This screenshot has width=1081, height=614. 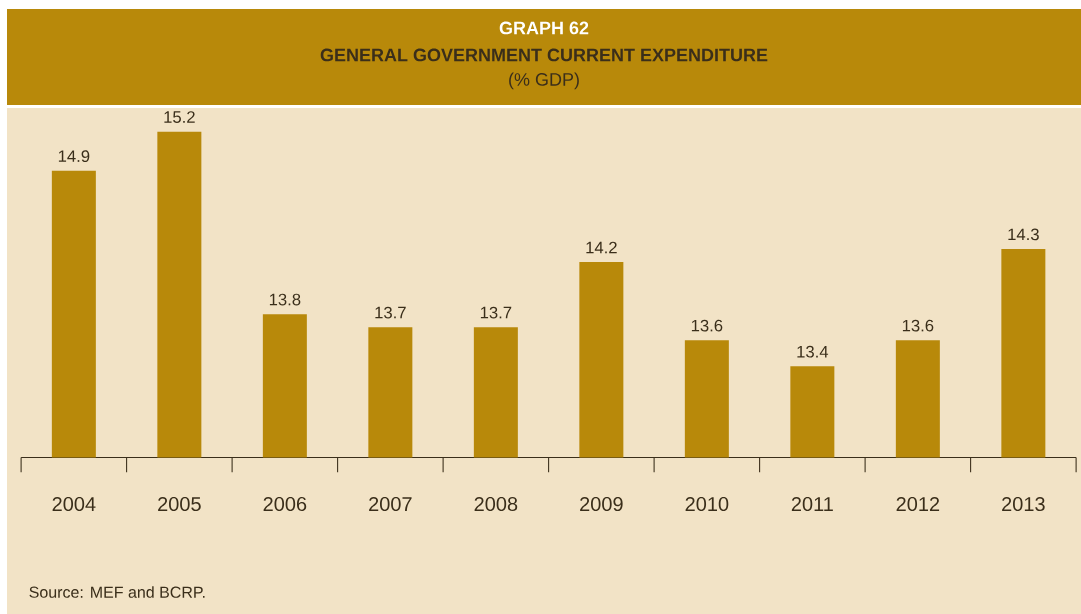 What do you see at coordinates (74, 504) in the screenshot?
I see `x-tick-label: 2004` at bounding box center [74, 504].